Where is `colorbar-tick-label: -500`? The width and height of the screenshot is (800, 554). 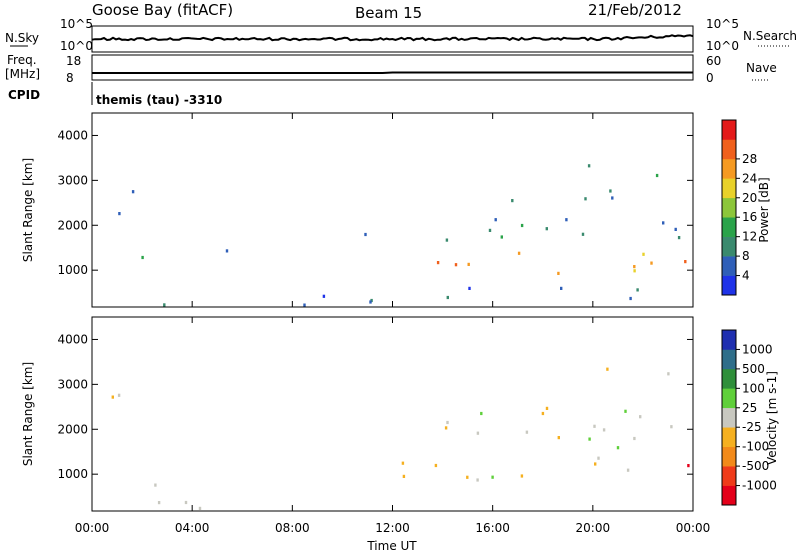
colorbar-tick-label: -500 is located at coordinates (755, 466).